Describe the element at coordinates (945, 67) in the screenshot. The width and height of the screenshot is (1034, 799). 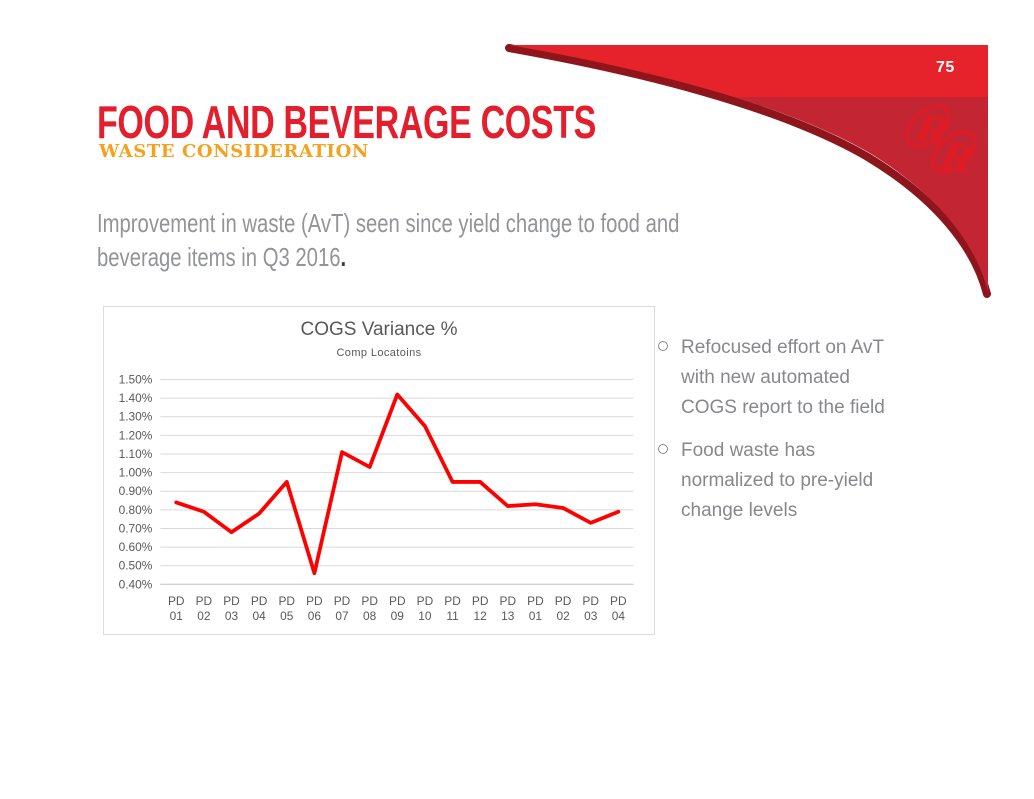
I see `page-number: 75` at that location.